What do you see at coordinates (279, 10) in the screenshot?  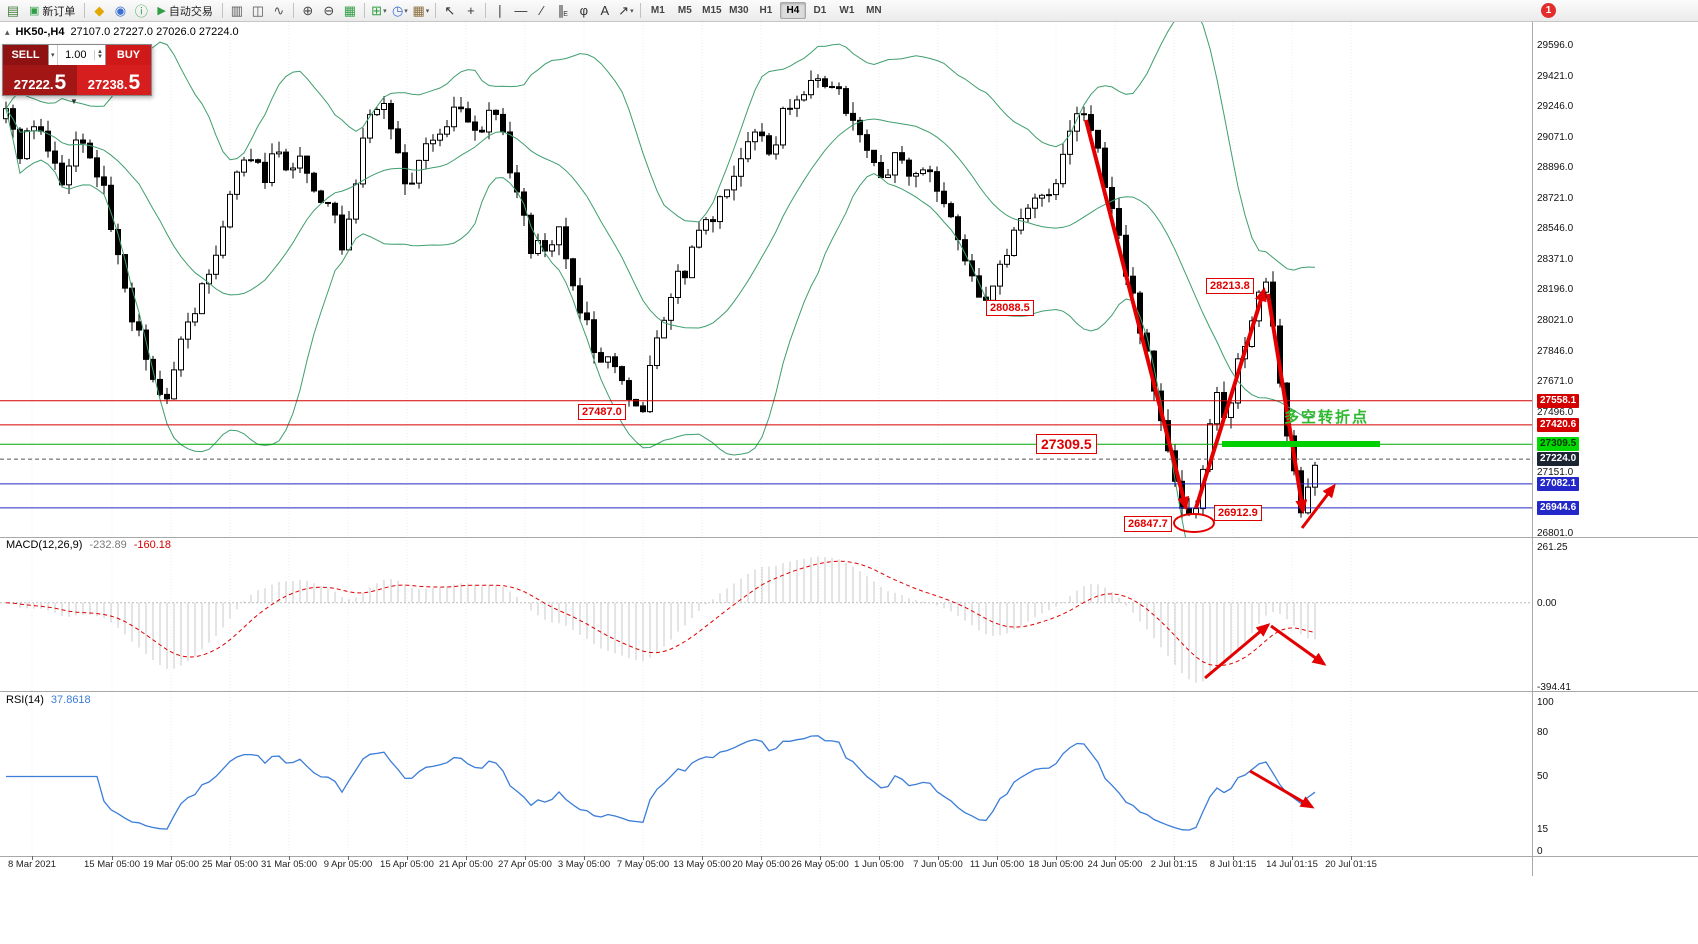 I see `line-chart-icon: ∿` at bounding box center [279, 10].